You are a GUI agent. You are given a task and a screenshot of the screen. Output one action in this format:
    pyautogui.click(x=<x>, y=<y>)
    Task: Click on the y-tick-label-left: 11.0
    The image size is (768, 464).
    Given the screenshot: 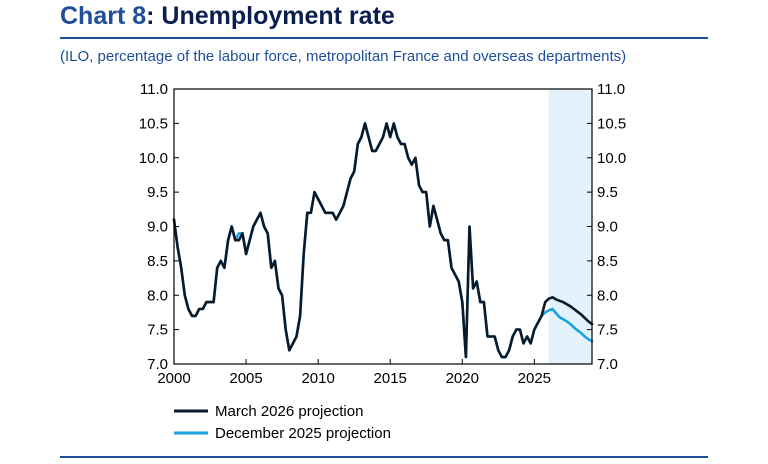 What is the action you would take?
    pyautogui.click(x=154, y=89)
    